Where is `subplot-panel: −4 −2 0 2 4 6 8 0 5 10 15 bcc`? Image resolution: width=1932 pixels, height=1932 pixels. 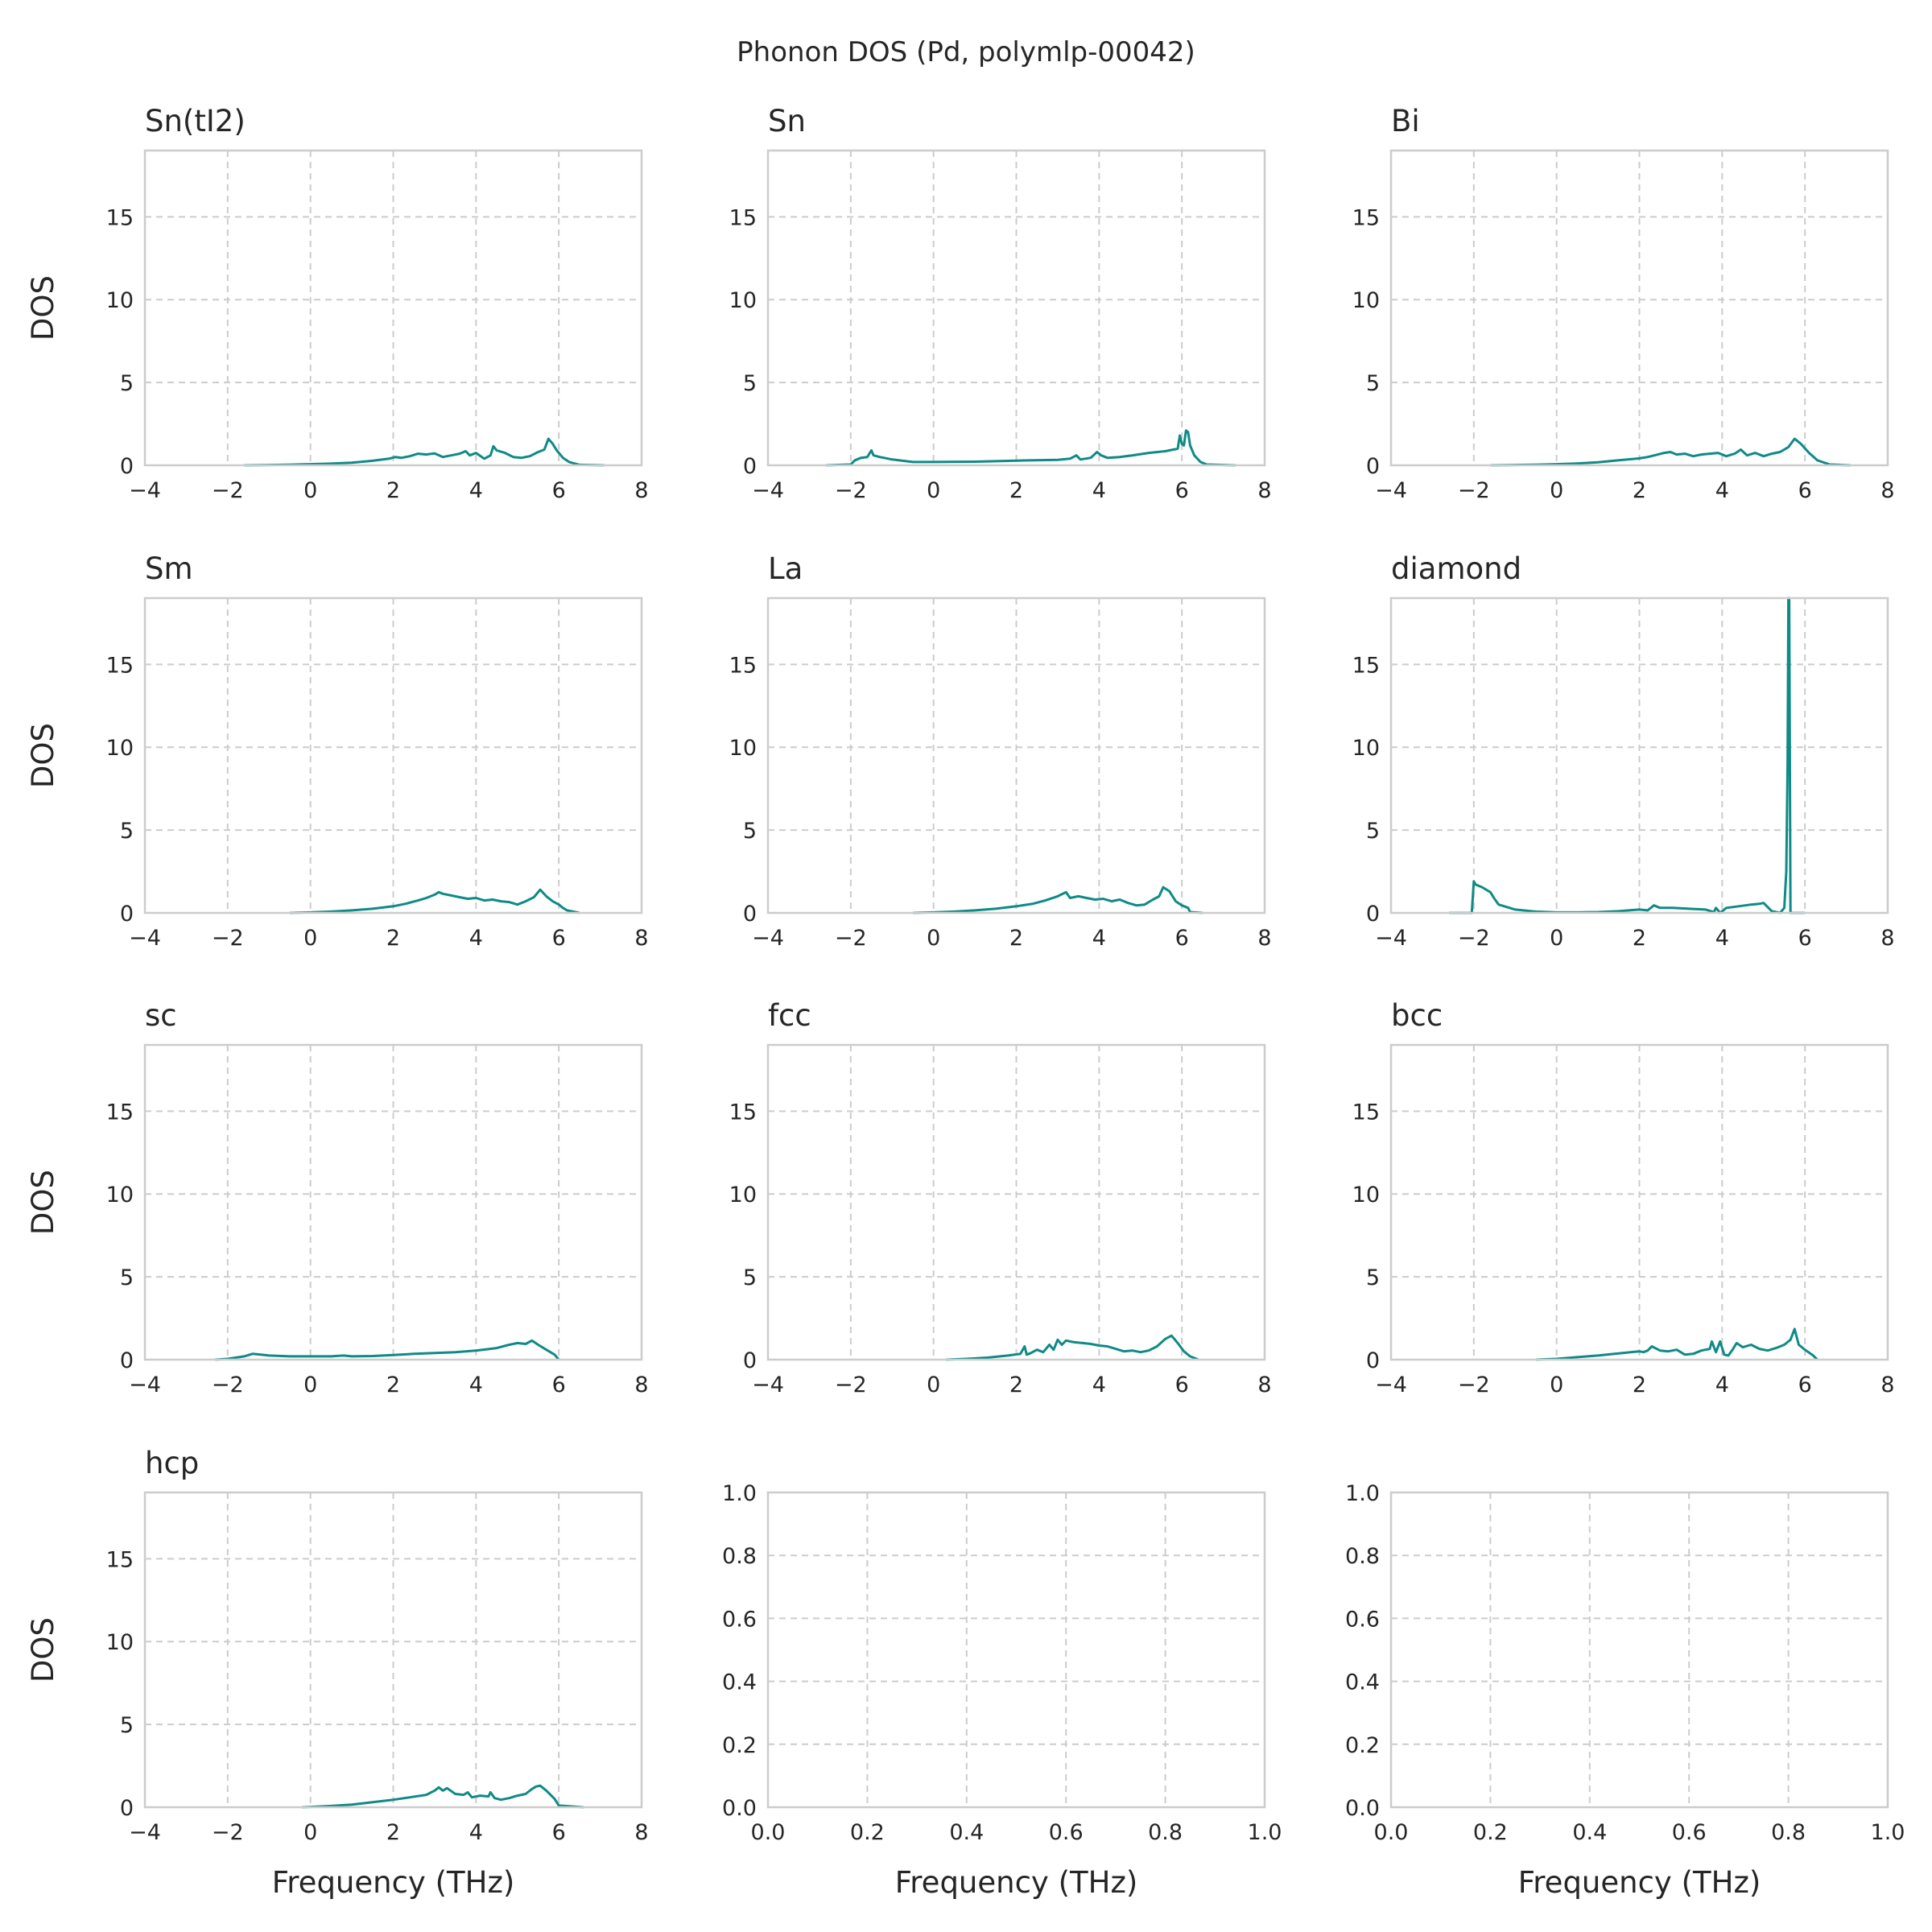
subplot-panel: −4 −2 0 2 4 6 8 0 5 10 15 bcc is located at coordinates (1623, 1197).